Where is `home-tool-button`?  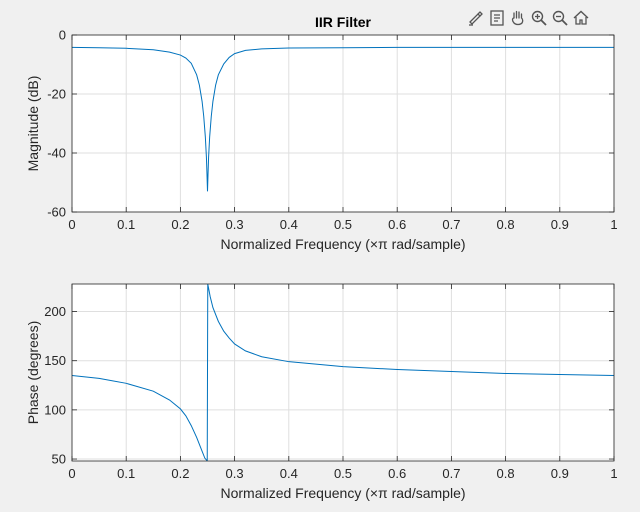
home-tool-button is located at coordinates (581, 18).